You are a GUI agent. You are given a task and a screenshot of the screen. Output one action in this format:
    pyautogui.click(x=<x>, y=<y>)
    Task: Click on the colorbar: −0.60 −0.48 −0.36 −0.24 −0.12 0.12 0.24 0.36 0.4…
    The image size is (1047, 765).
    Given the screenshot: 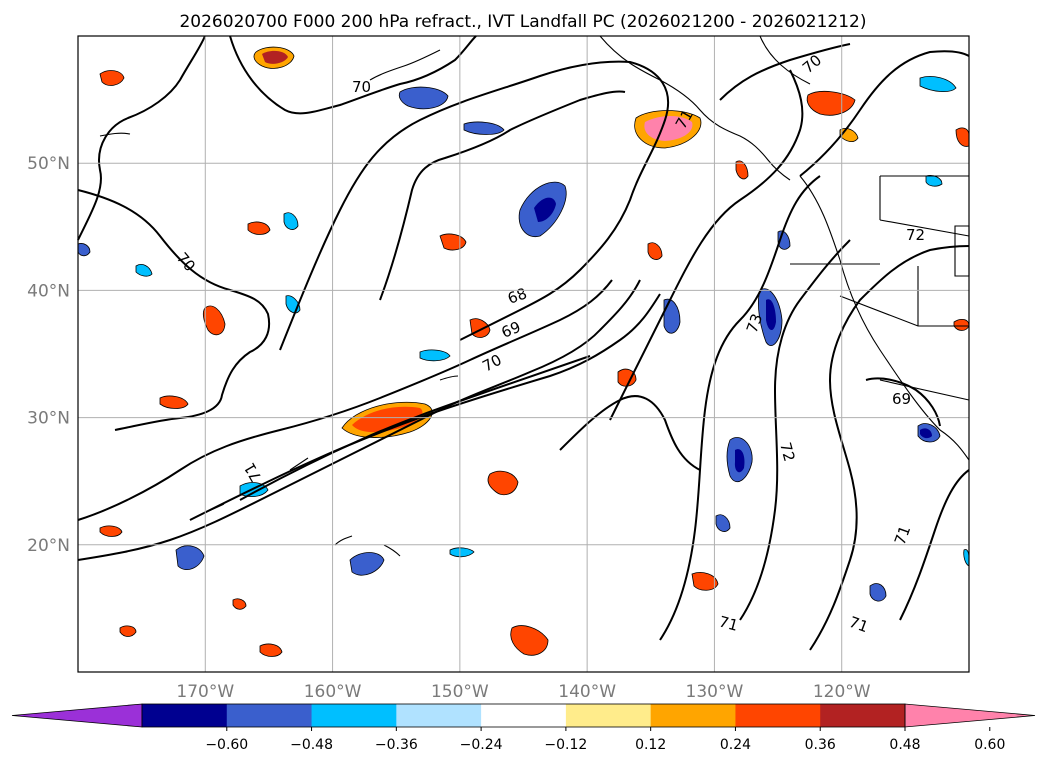 What is the action you would take?
    pyautogui.click(x=523, y=728)
    